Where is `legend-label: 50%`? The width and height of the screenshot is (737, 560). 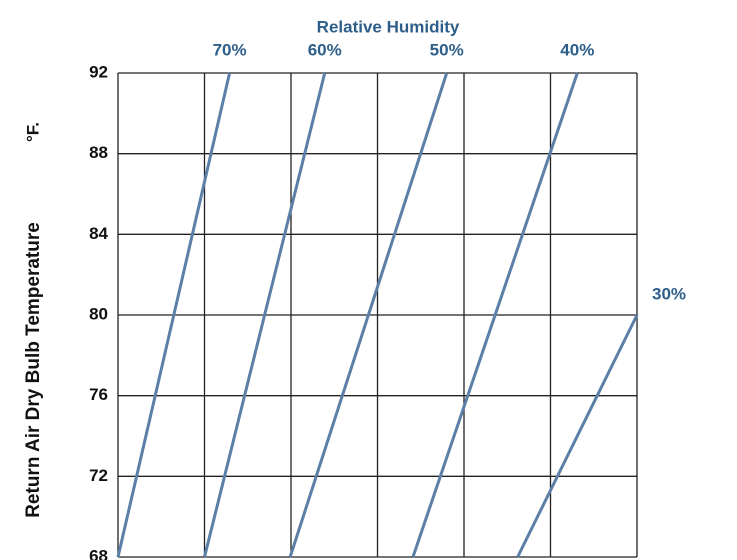 legend-label: 50% is located at coordinates (447, 49).